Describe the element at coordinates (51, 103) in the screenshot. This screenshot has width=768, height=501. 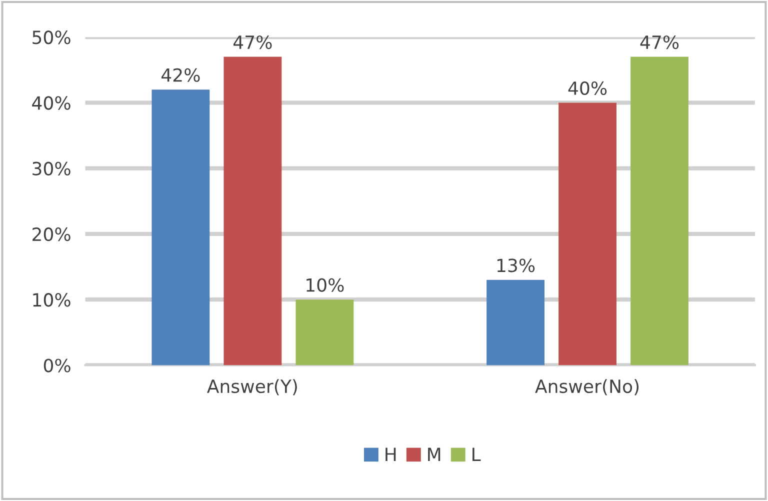
I see `y-tick-label: 40%` at that location.